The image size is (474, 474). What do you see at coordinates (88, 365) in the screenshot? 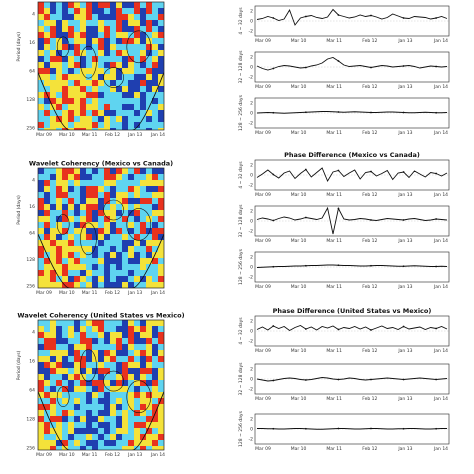
I see `significance-contour` at bounding box center [88, 365].